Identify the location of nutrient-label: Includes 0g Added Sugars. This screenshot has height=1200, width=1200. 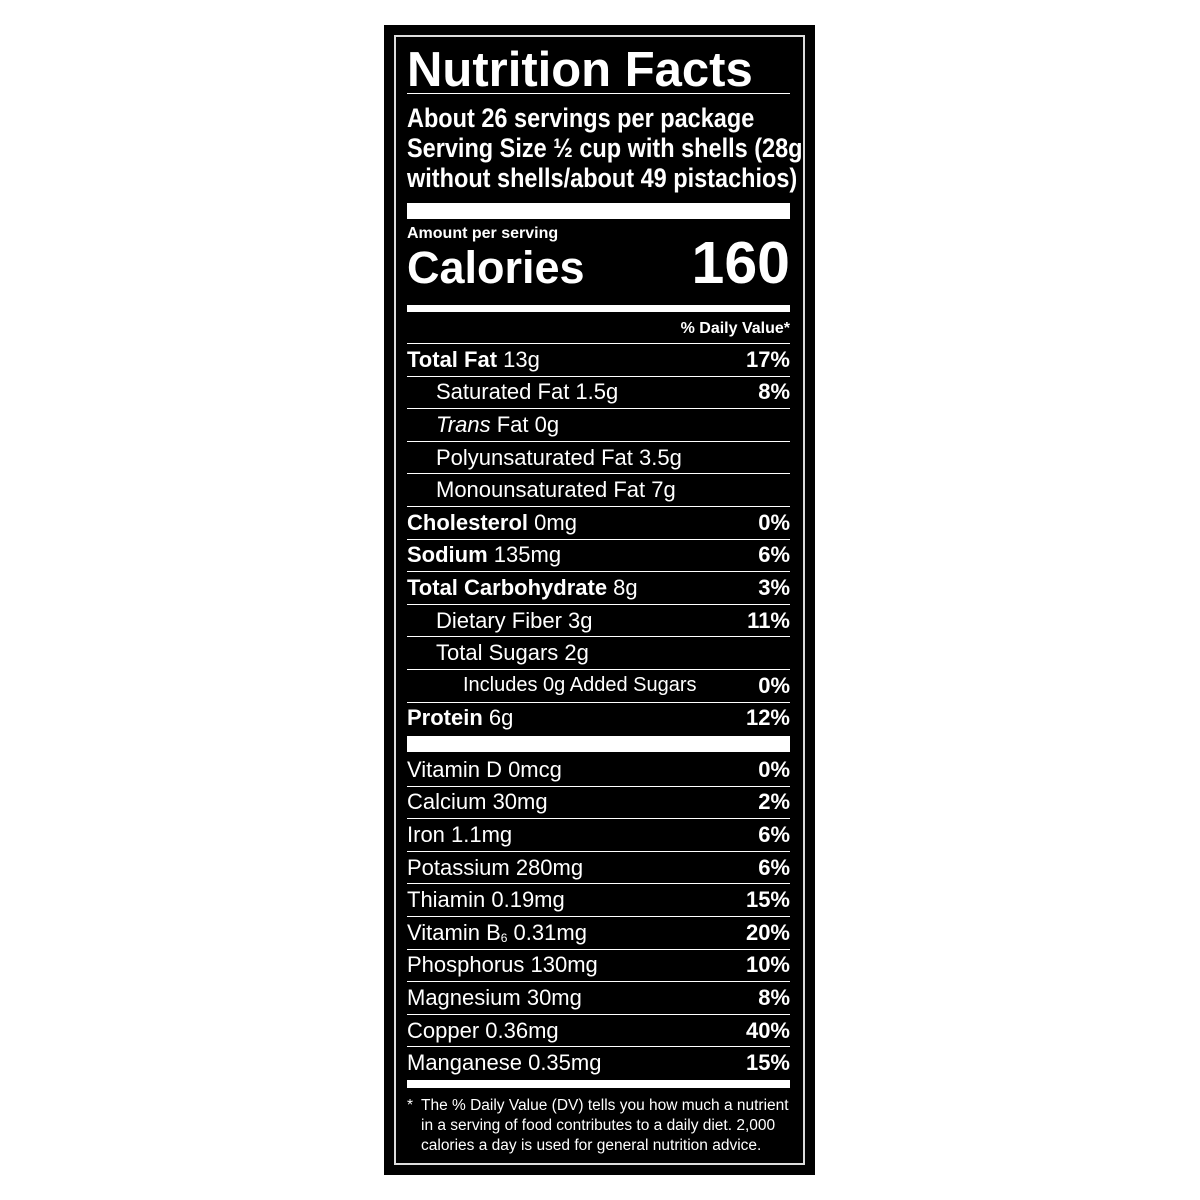
(552, 685).